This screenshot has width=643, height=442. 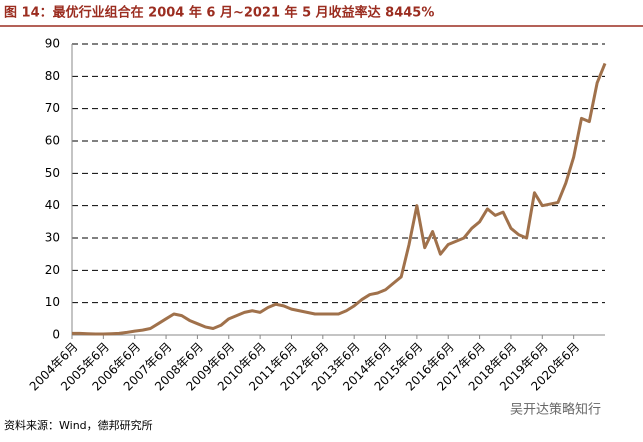 What do you see at coordinates (52, 76) in the screenshot?
I see `y-tick-label: 80` at bounding box center [52, 76].